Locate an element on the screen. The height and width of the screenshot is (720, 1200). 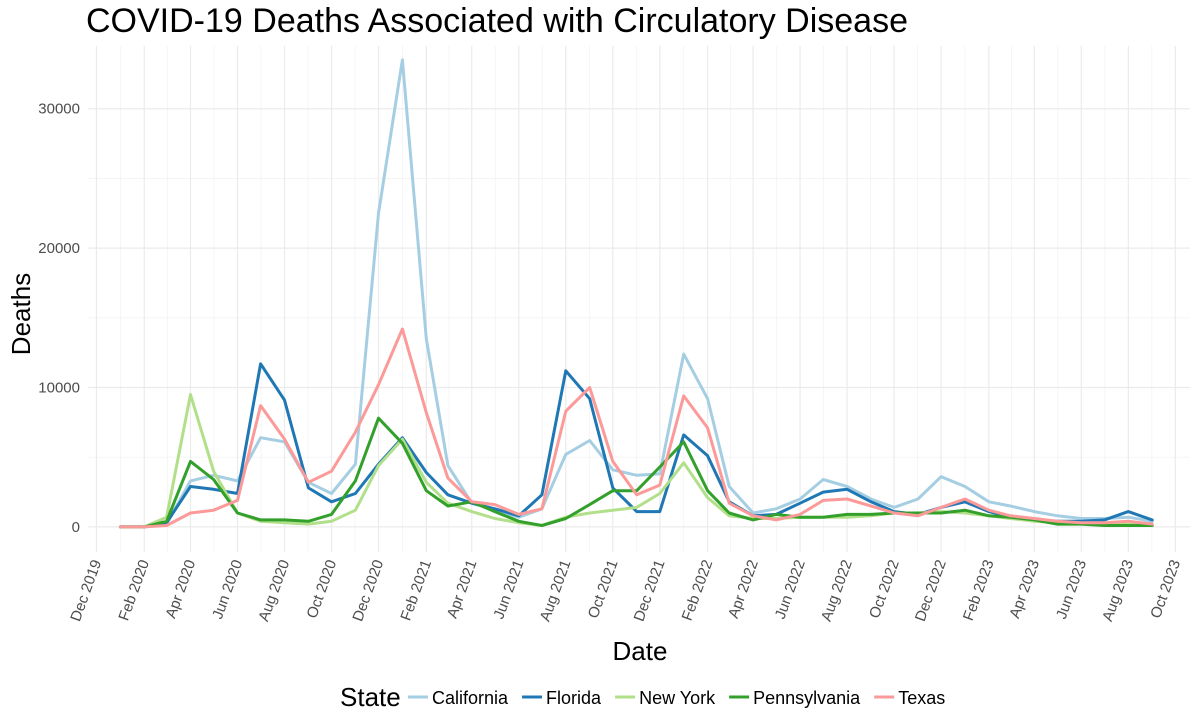
x-tick-label: Aug 2023 is located at coordinates (1118, 591).